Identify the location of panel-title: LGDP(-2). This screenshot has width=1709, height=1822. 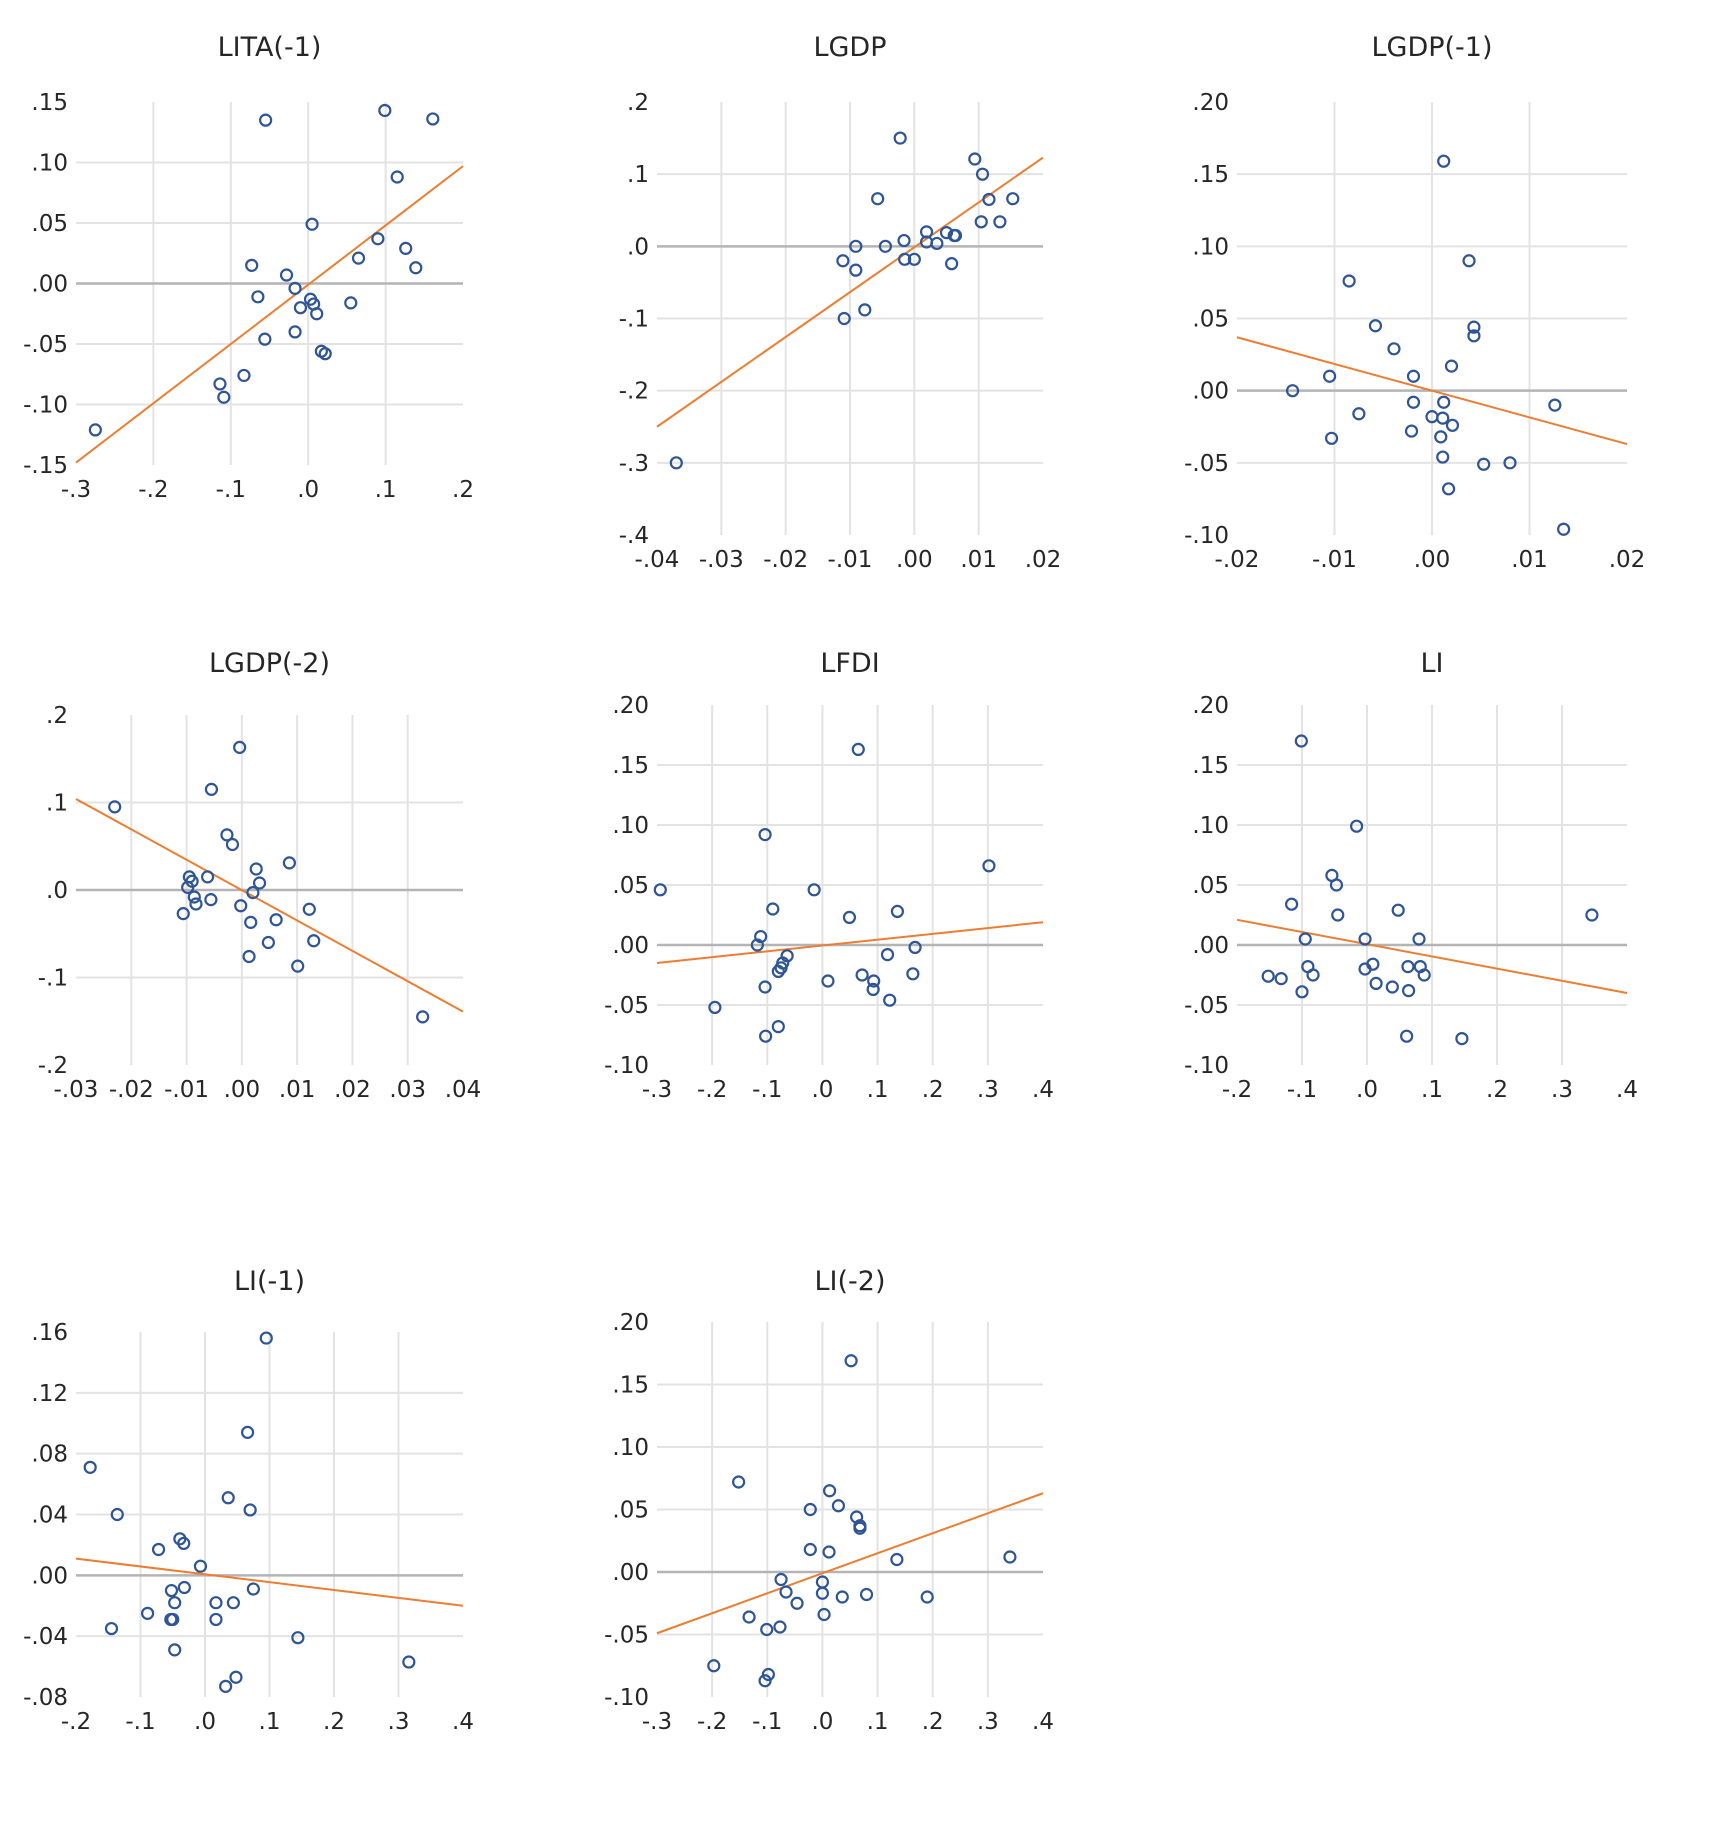
(269, 663).